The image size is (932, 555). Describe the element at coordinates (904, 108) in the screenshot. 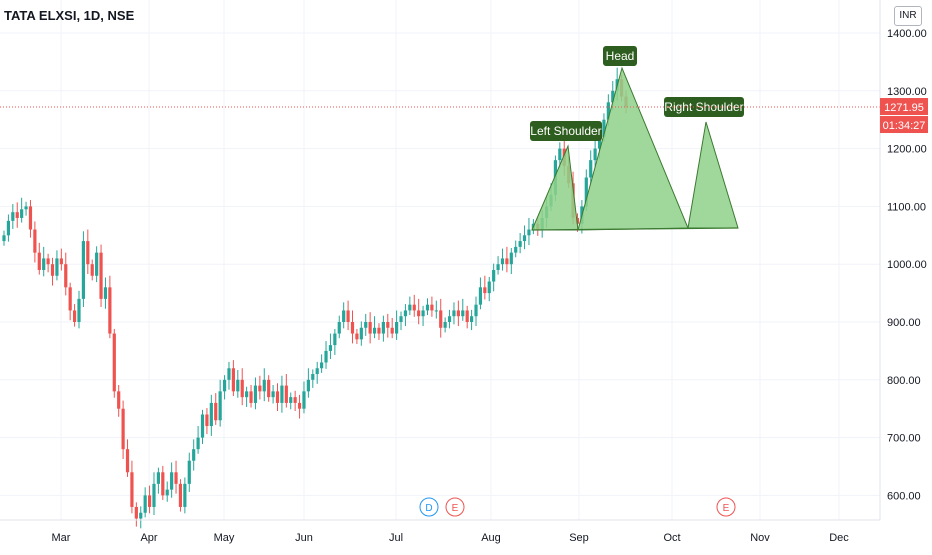

I see `price-tag-value: 1271.95` at that location.